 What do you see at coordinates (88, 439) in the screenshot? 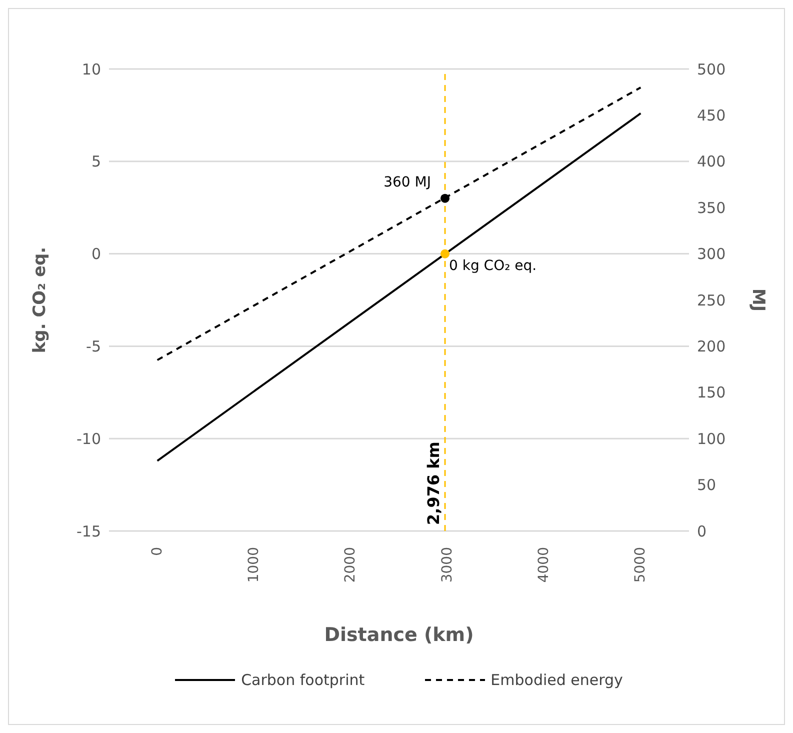
I see `y-tick-label: -10` at bounding box center [88, 439].